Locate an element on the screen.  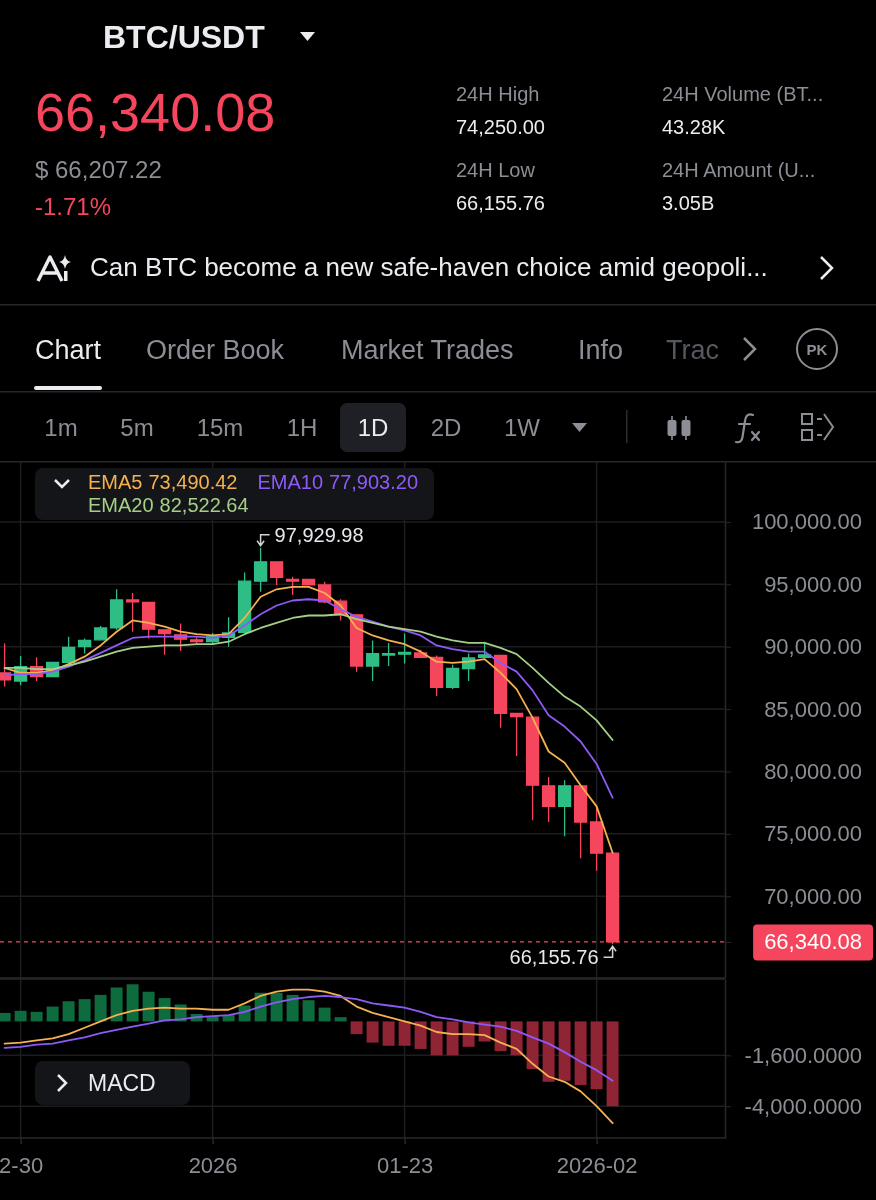
text: Info is located at coordinates (601, 350).